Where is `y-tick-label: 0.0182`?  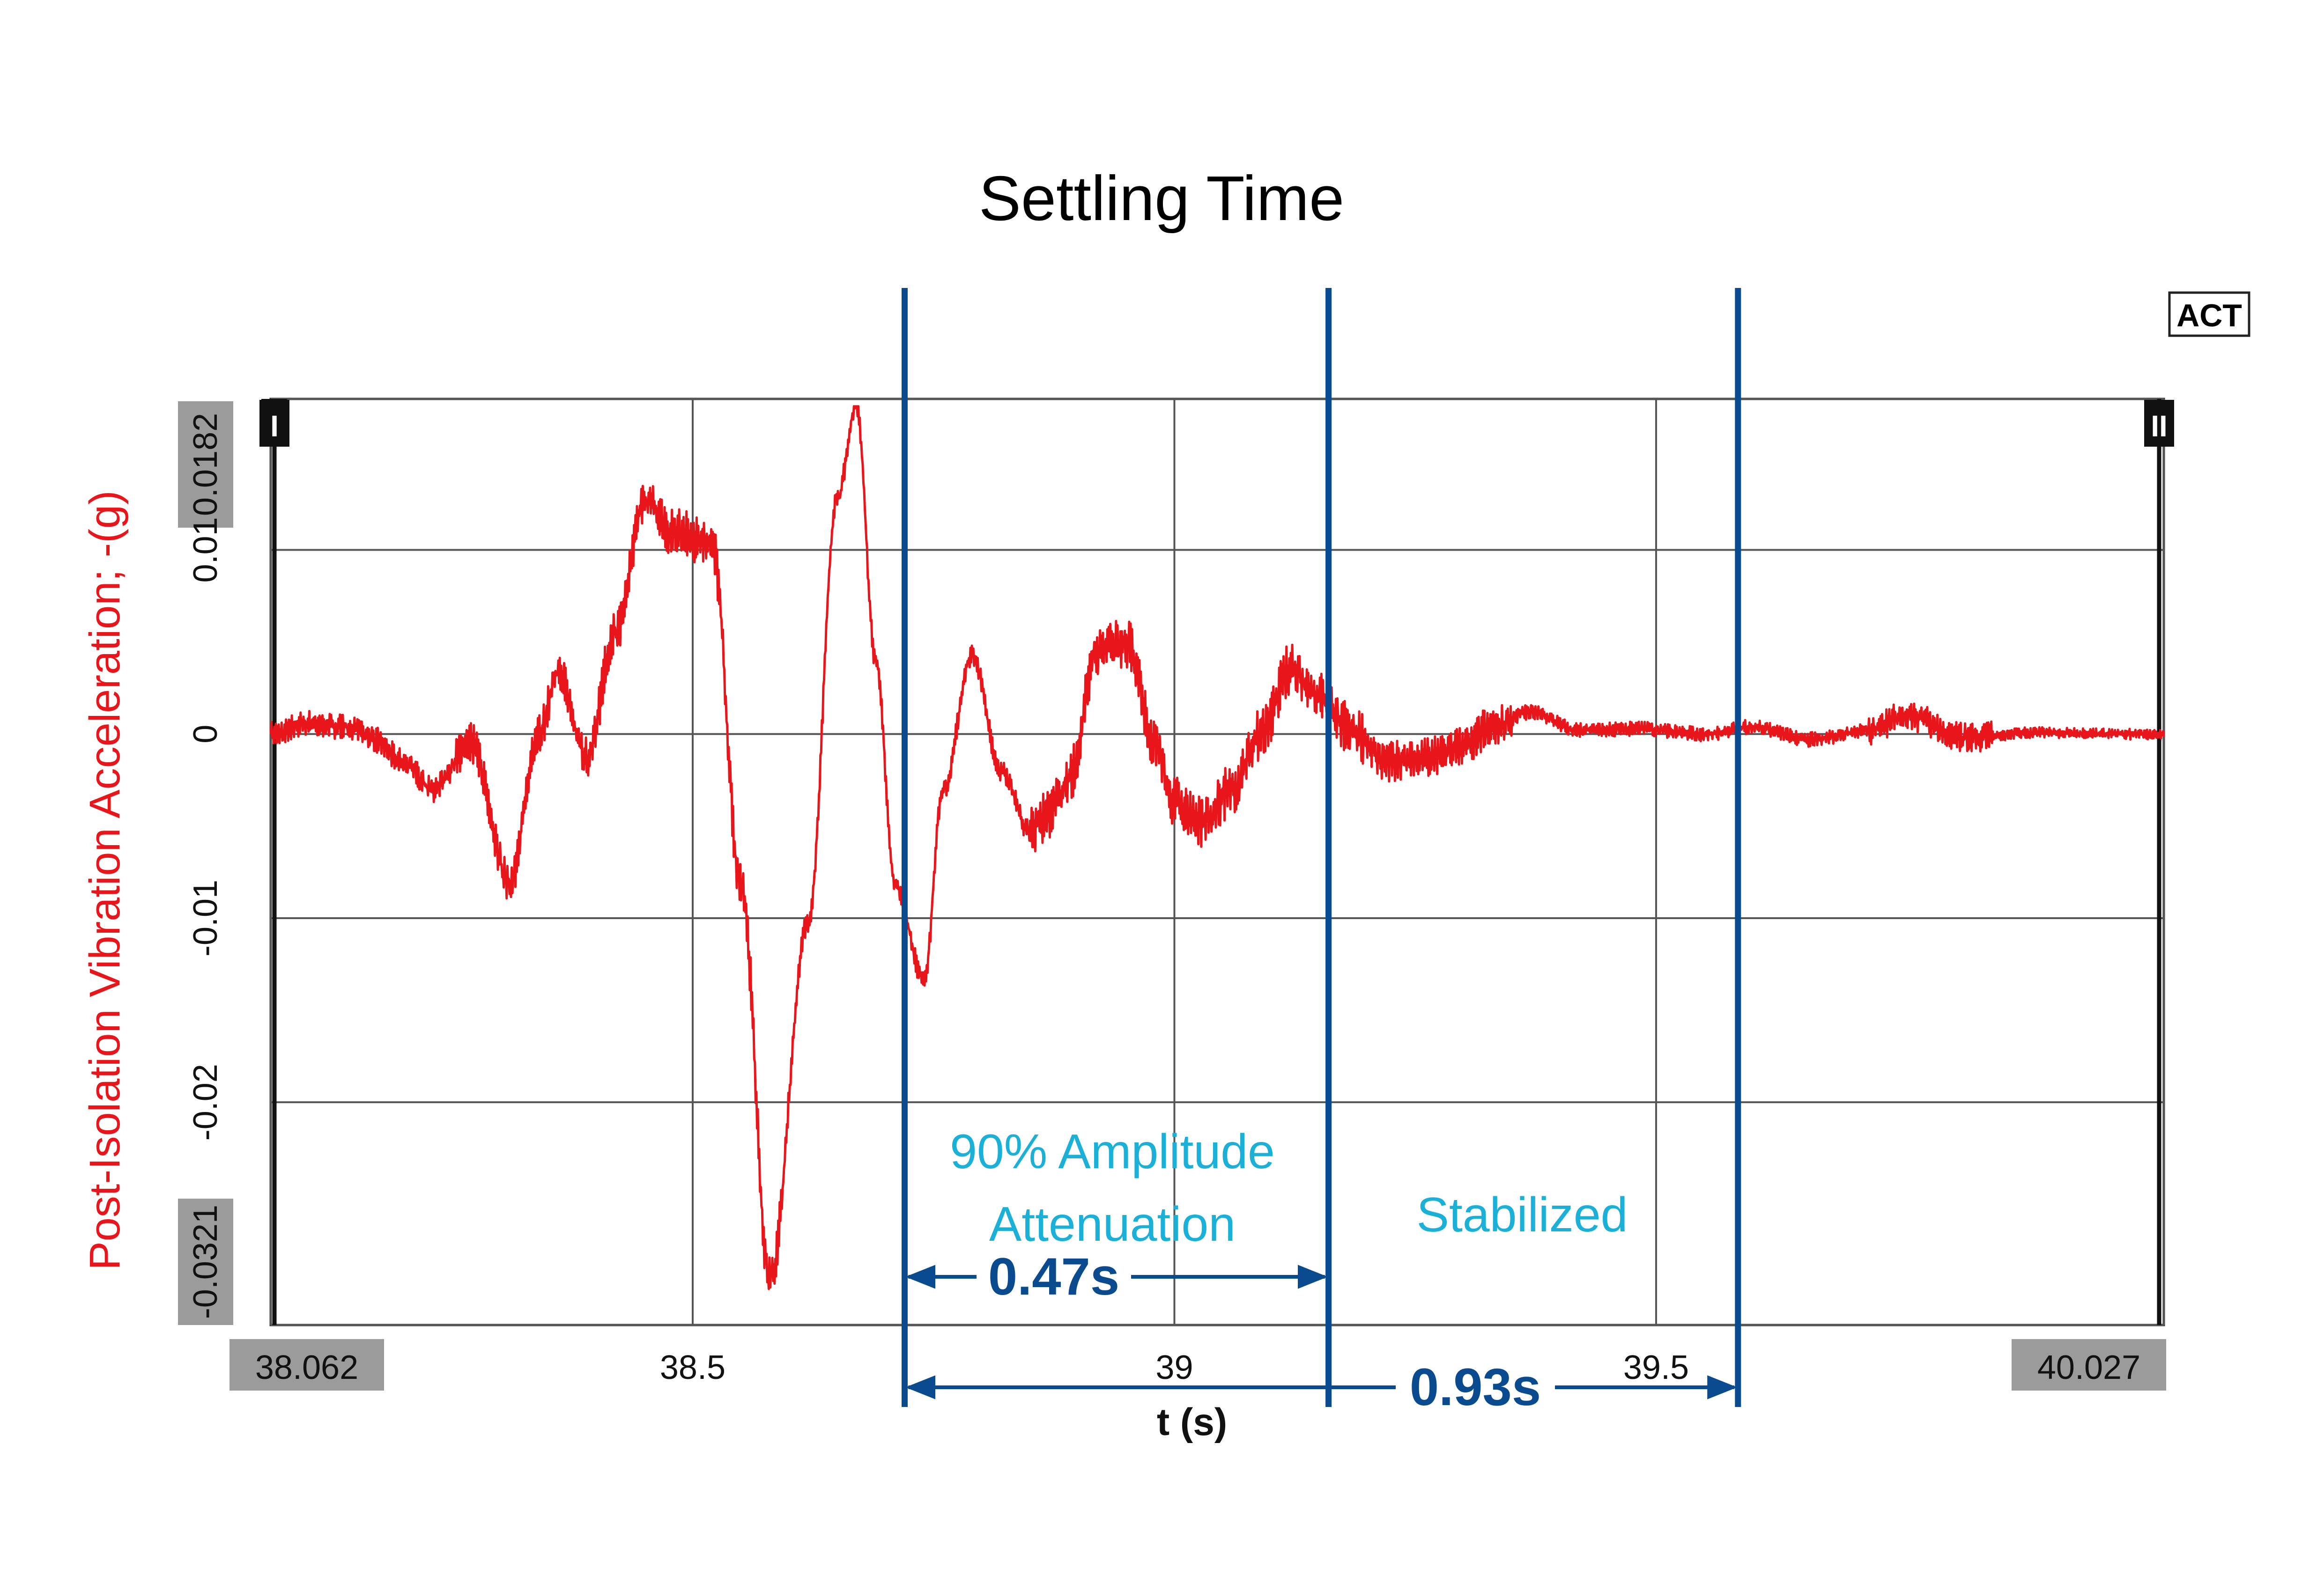 y-tick-label: 0.0182 is located at coordinates (206, 464).